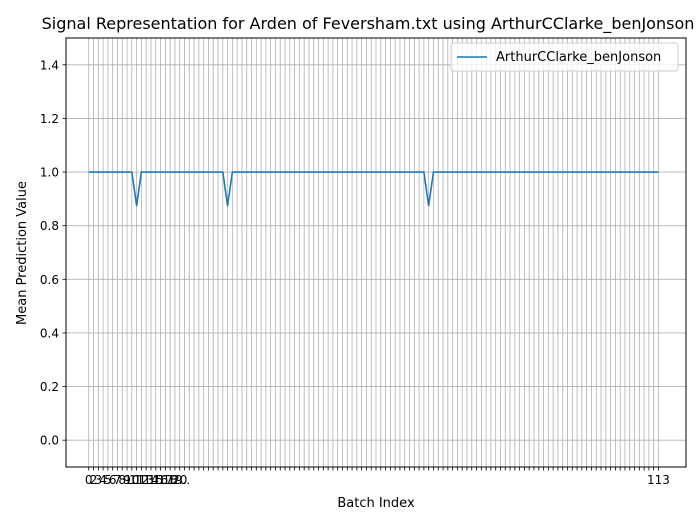  I want to click on x-tick-label: 2, so click(94, 480).